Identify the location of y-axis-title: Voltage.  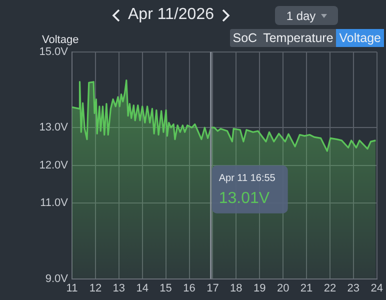
(60, 40).